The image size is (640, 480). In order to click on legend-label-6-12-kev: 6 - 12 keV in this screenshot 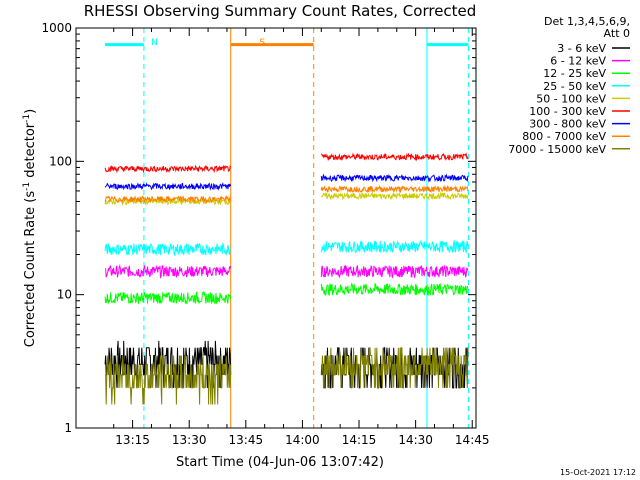, I will do `click(578, 61)`.